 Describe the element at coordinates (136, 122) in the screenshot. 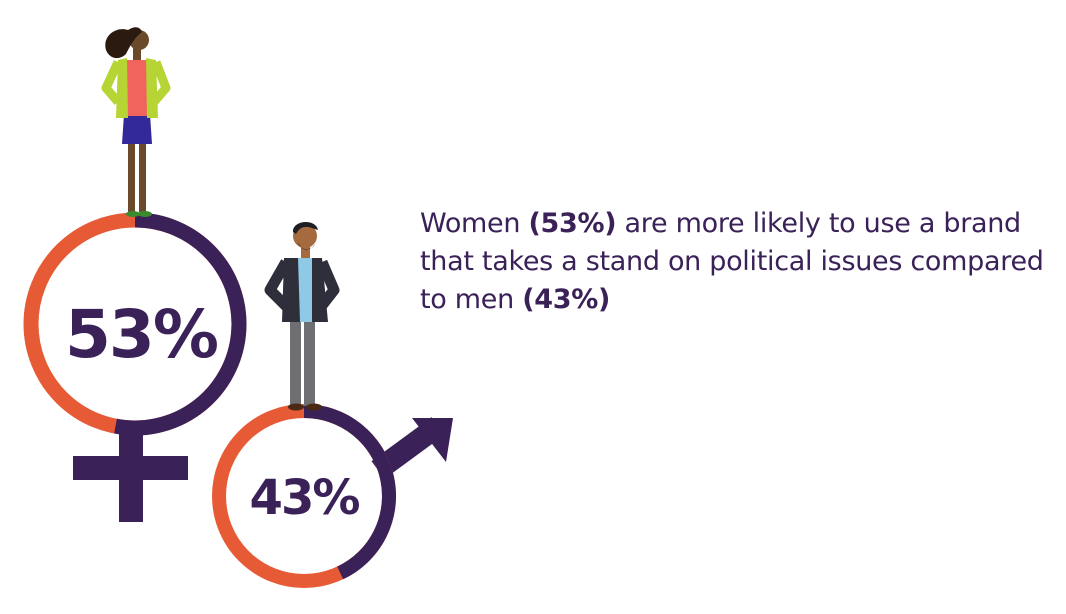

I see `woman-figure` at that location.